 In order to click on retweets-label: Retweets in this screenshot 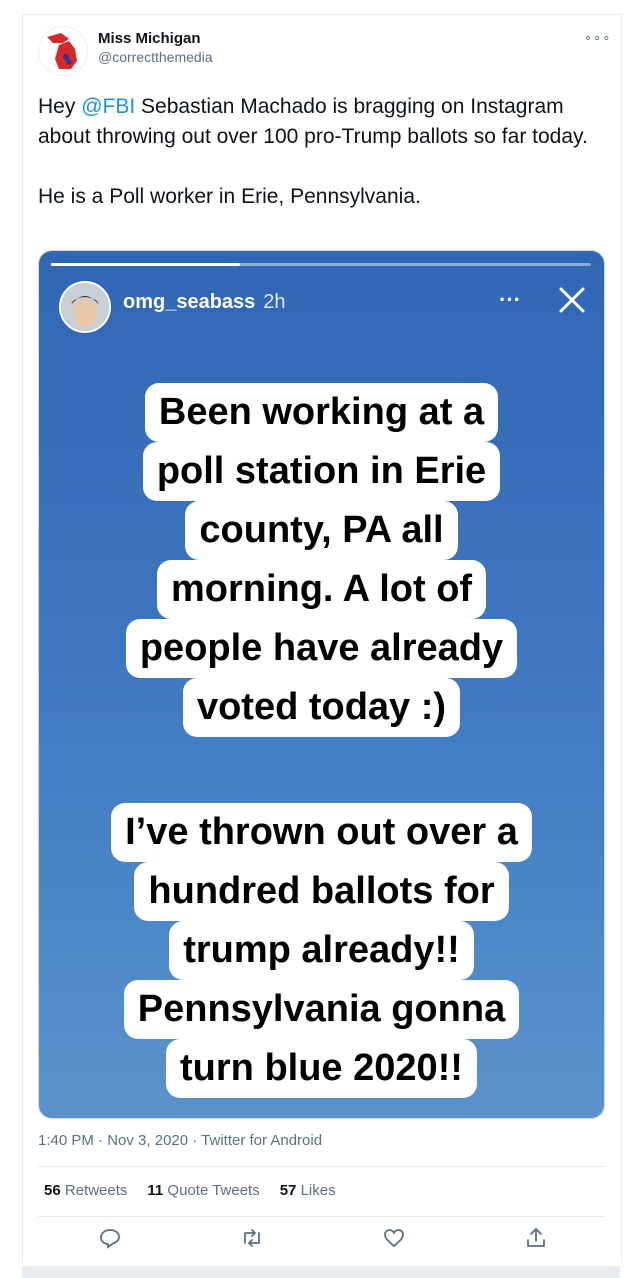, I will do `click(96, 1190)`.